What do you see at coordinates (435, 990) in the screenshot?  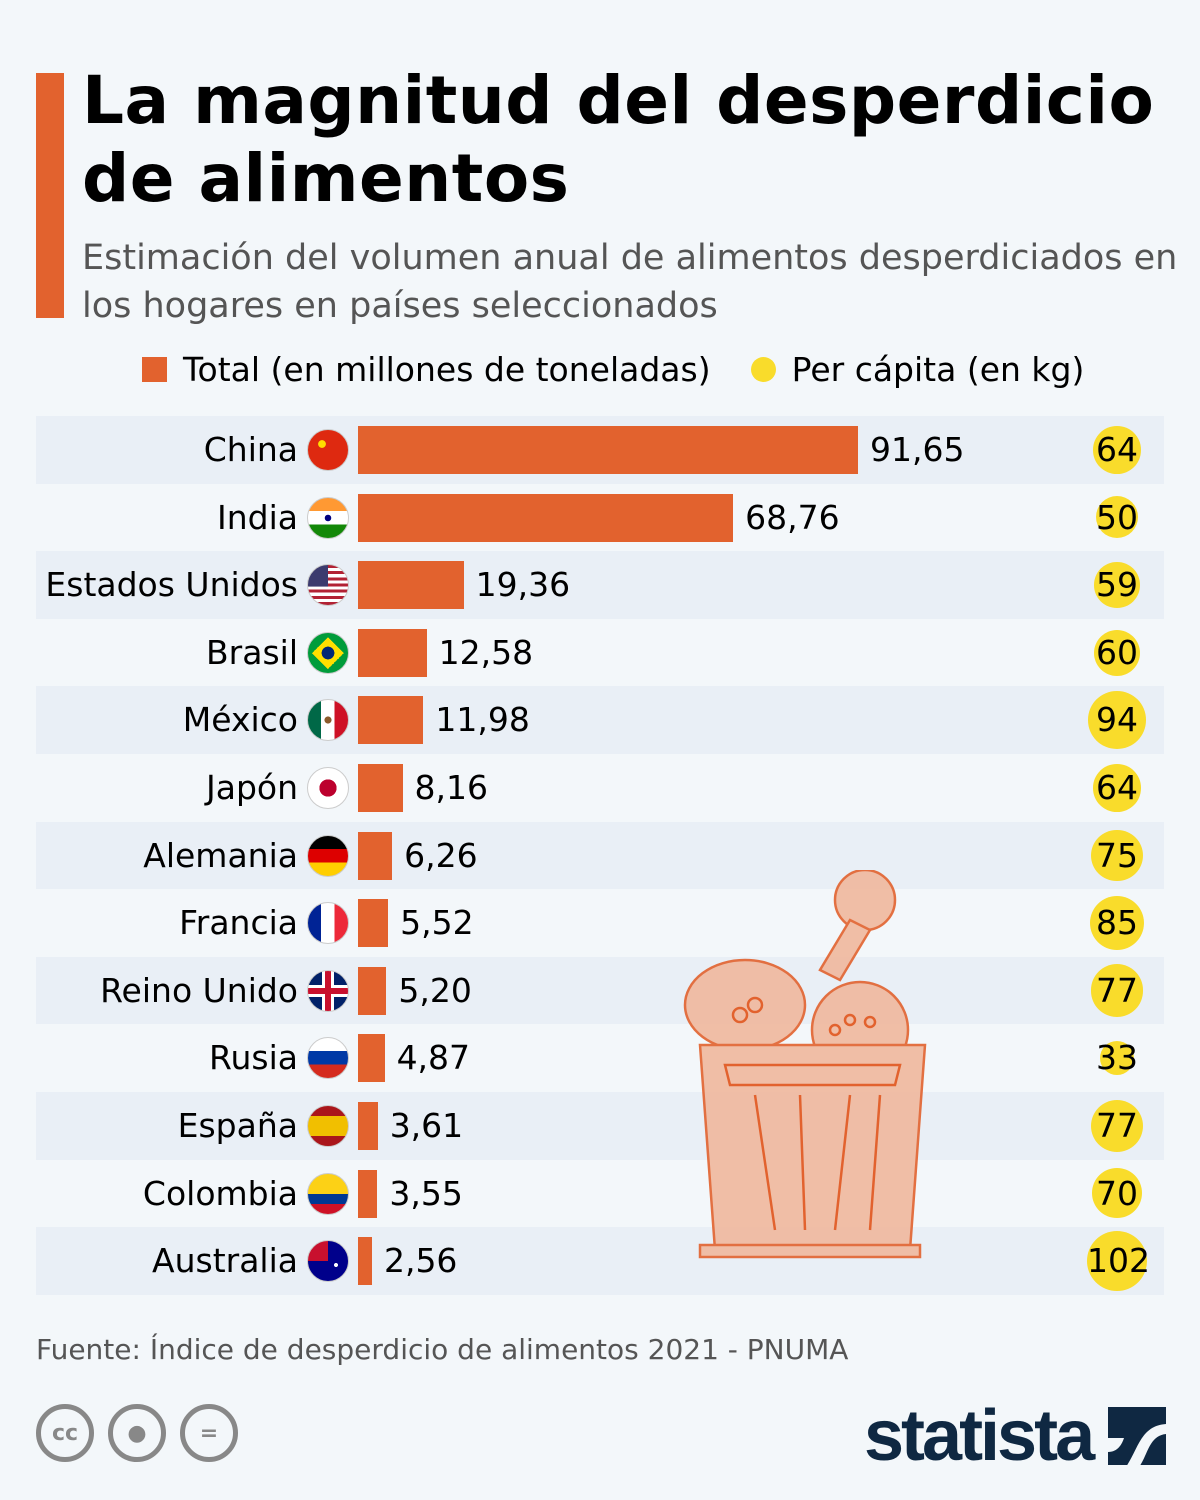 I see `bar-value-label: 5,20` at bounding box center [435, 990].